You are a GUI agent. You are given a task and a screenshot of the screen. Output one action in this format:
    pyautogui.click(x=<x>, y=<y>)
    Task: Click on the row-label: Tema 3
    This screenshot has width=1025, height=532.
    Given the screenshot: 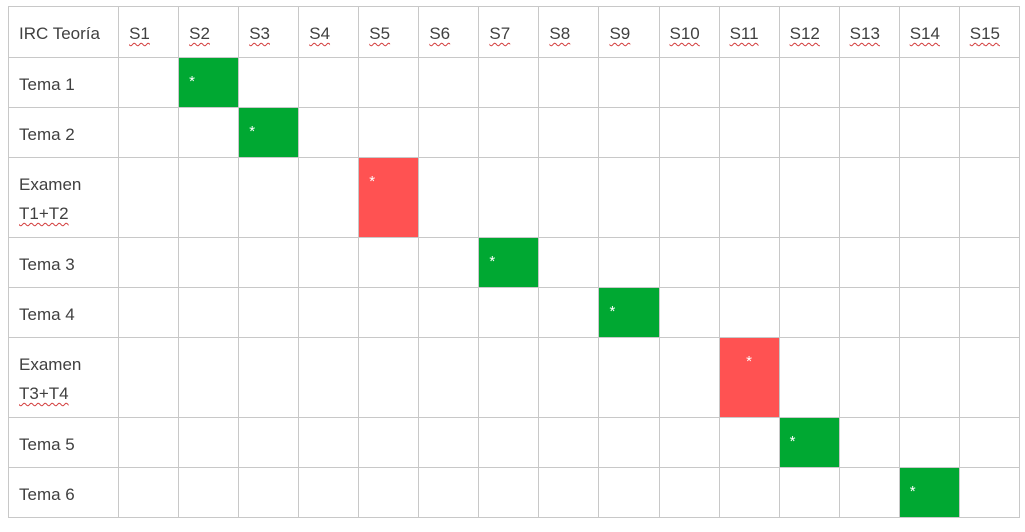 What is the action you would take?
    pyautogui.click(x=47, y=264)
    